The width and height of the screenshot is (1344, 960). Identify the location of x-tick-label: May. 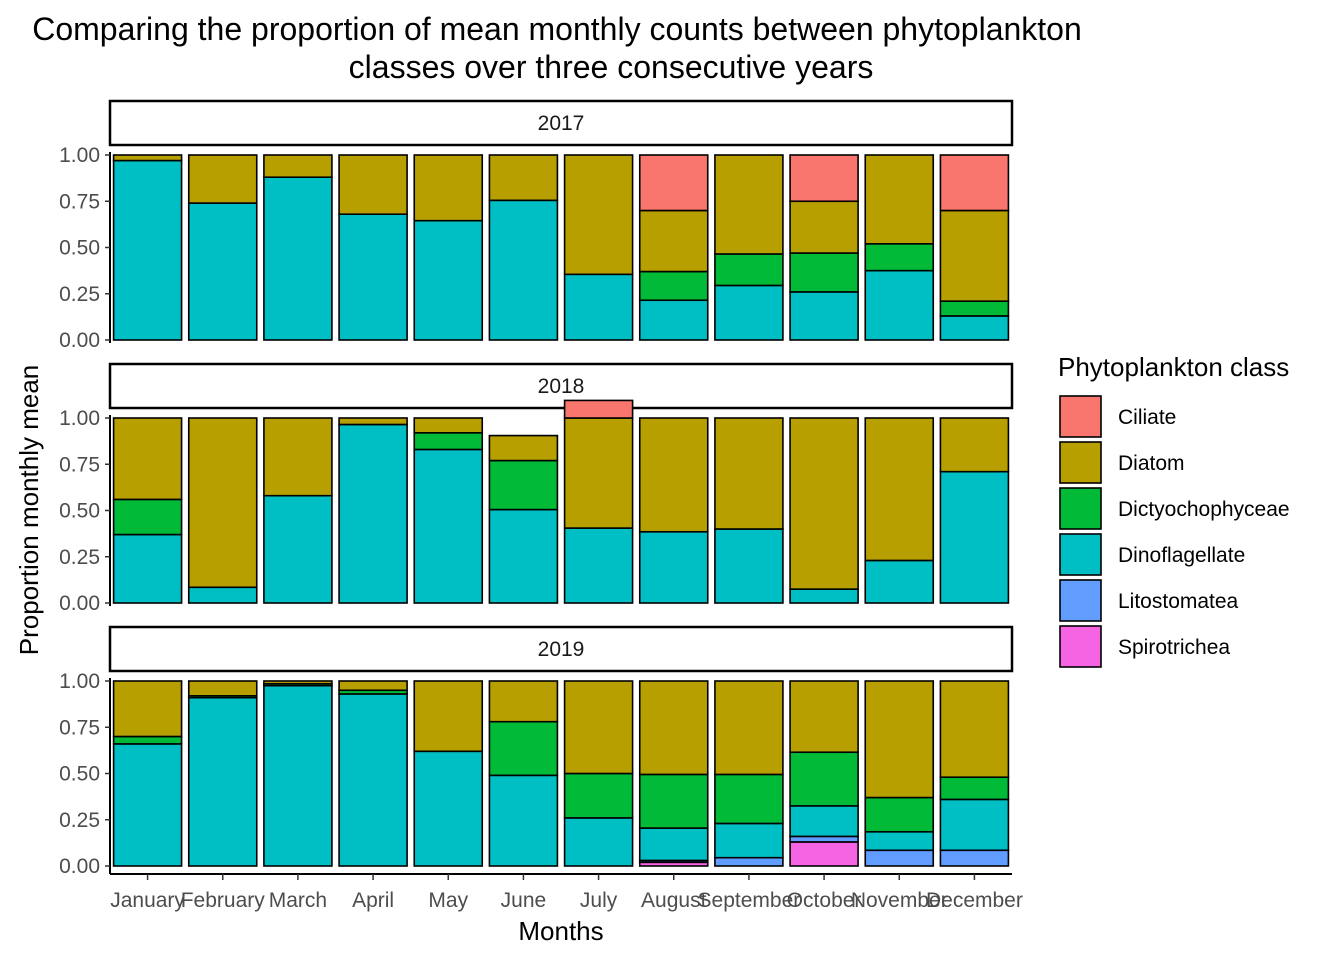
(448, 900).